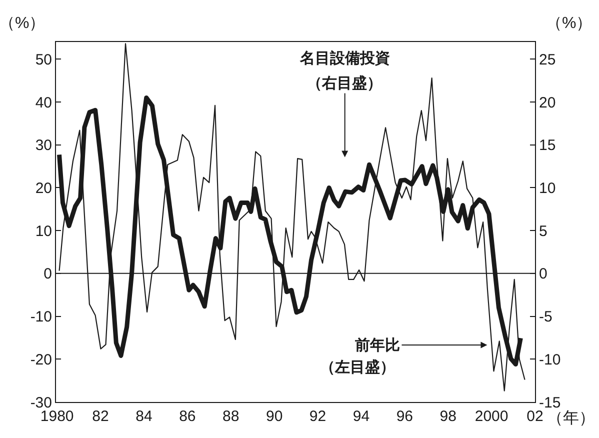 This screenshot has height=438, width=599. I want to click on y2-tick-label: -5, so click(545, 317).